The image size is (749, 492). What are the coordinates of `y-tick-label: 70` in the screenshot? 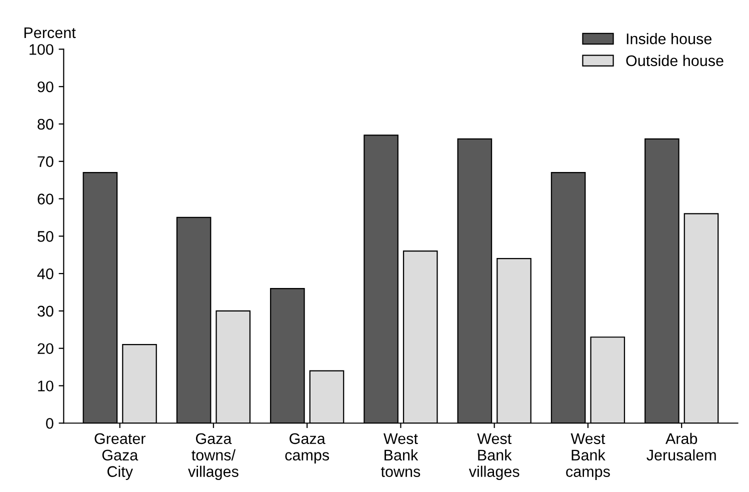 It's located at (46, 162).